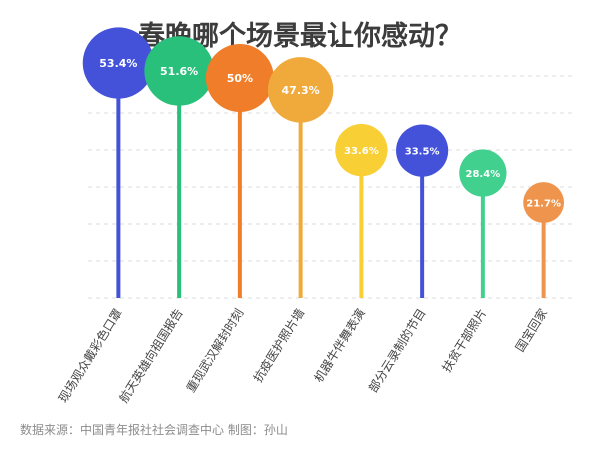  I want to click on value-label: 33.6%, so click(361, 151).